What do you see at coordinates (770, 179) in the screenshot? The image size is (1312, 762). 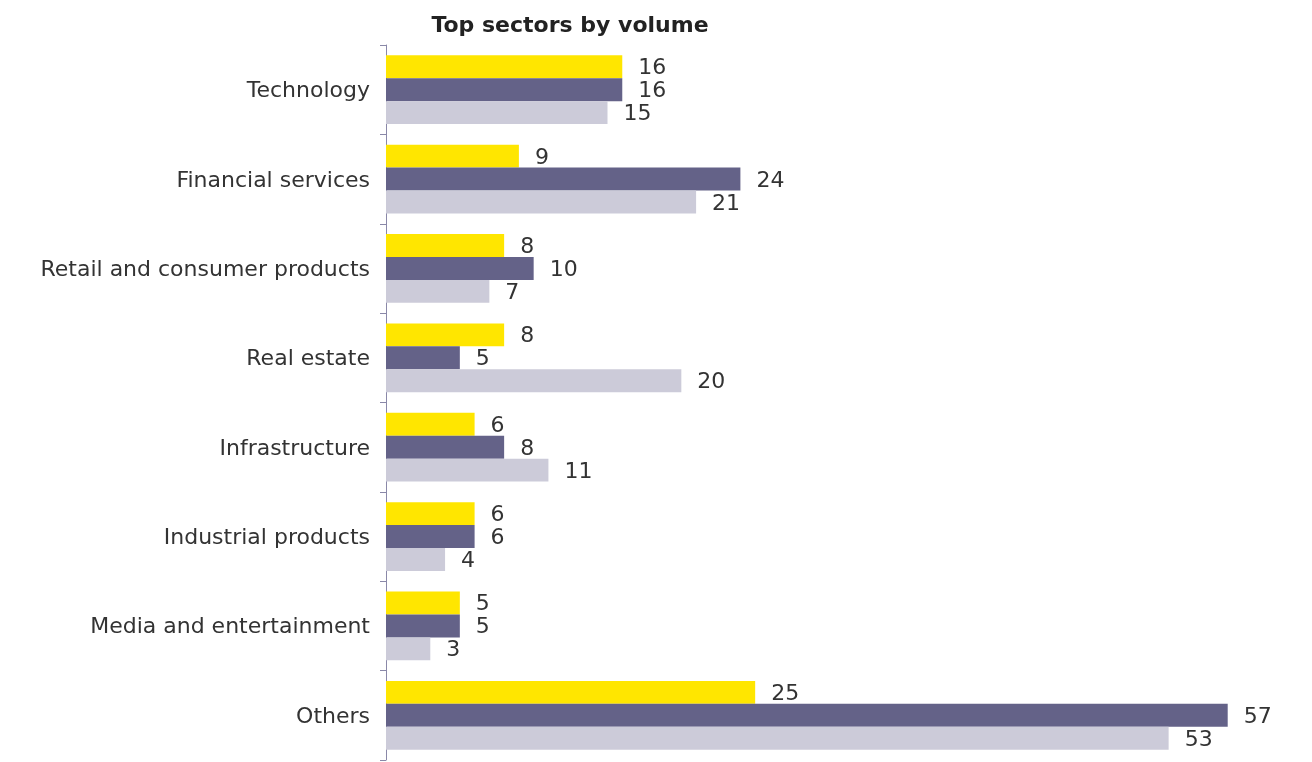 I see `data-label: 24` at bounding box center [770, 179].